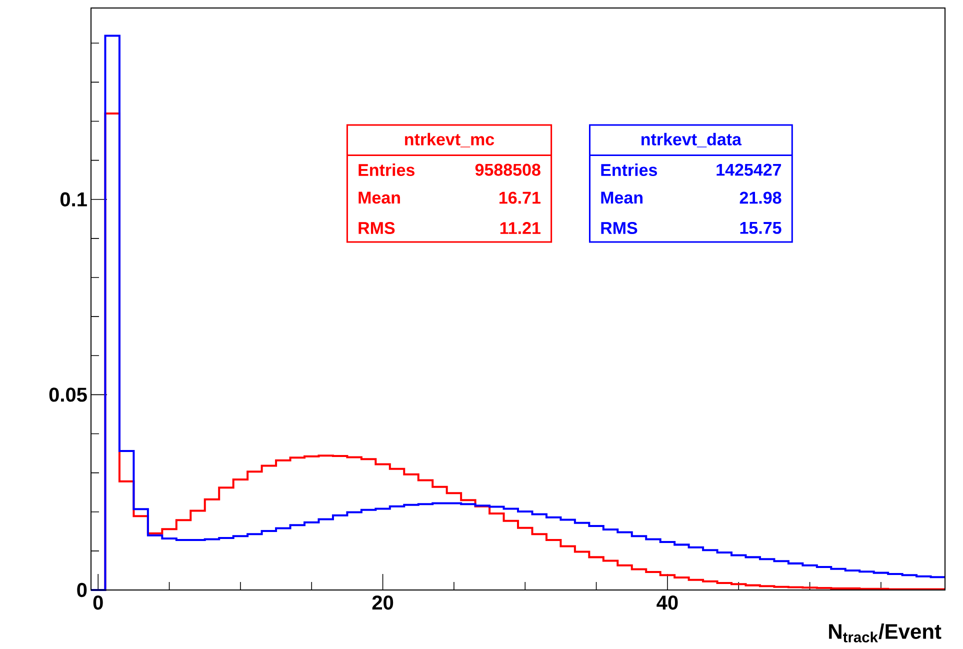 The height and width of the screenshot is (649, 963). I want to click on x-tick-label: 20, so click(383, 603).